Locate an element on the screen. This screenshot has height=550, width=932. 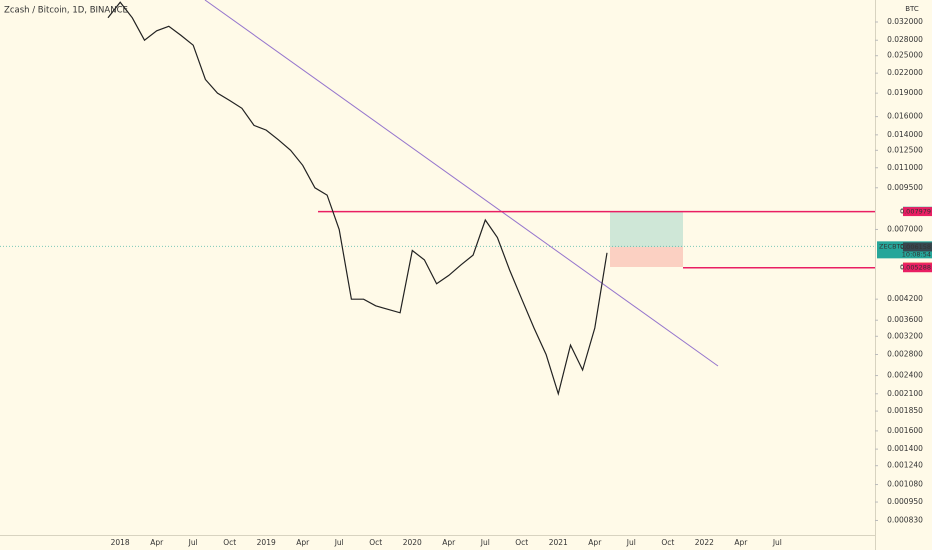
symbol-name: ZECBTC is located at coordinates (892, 246).